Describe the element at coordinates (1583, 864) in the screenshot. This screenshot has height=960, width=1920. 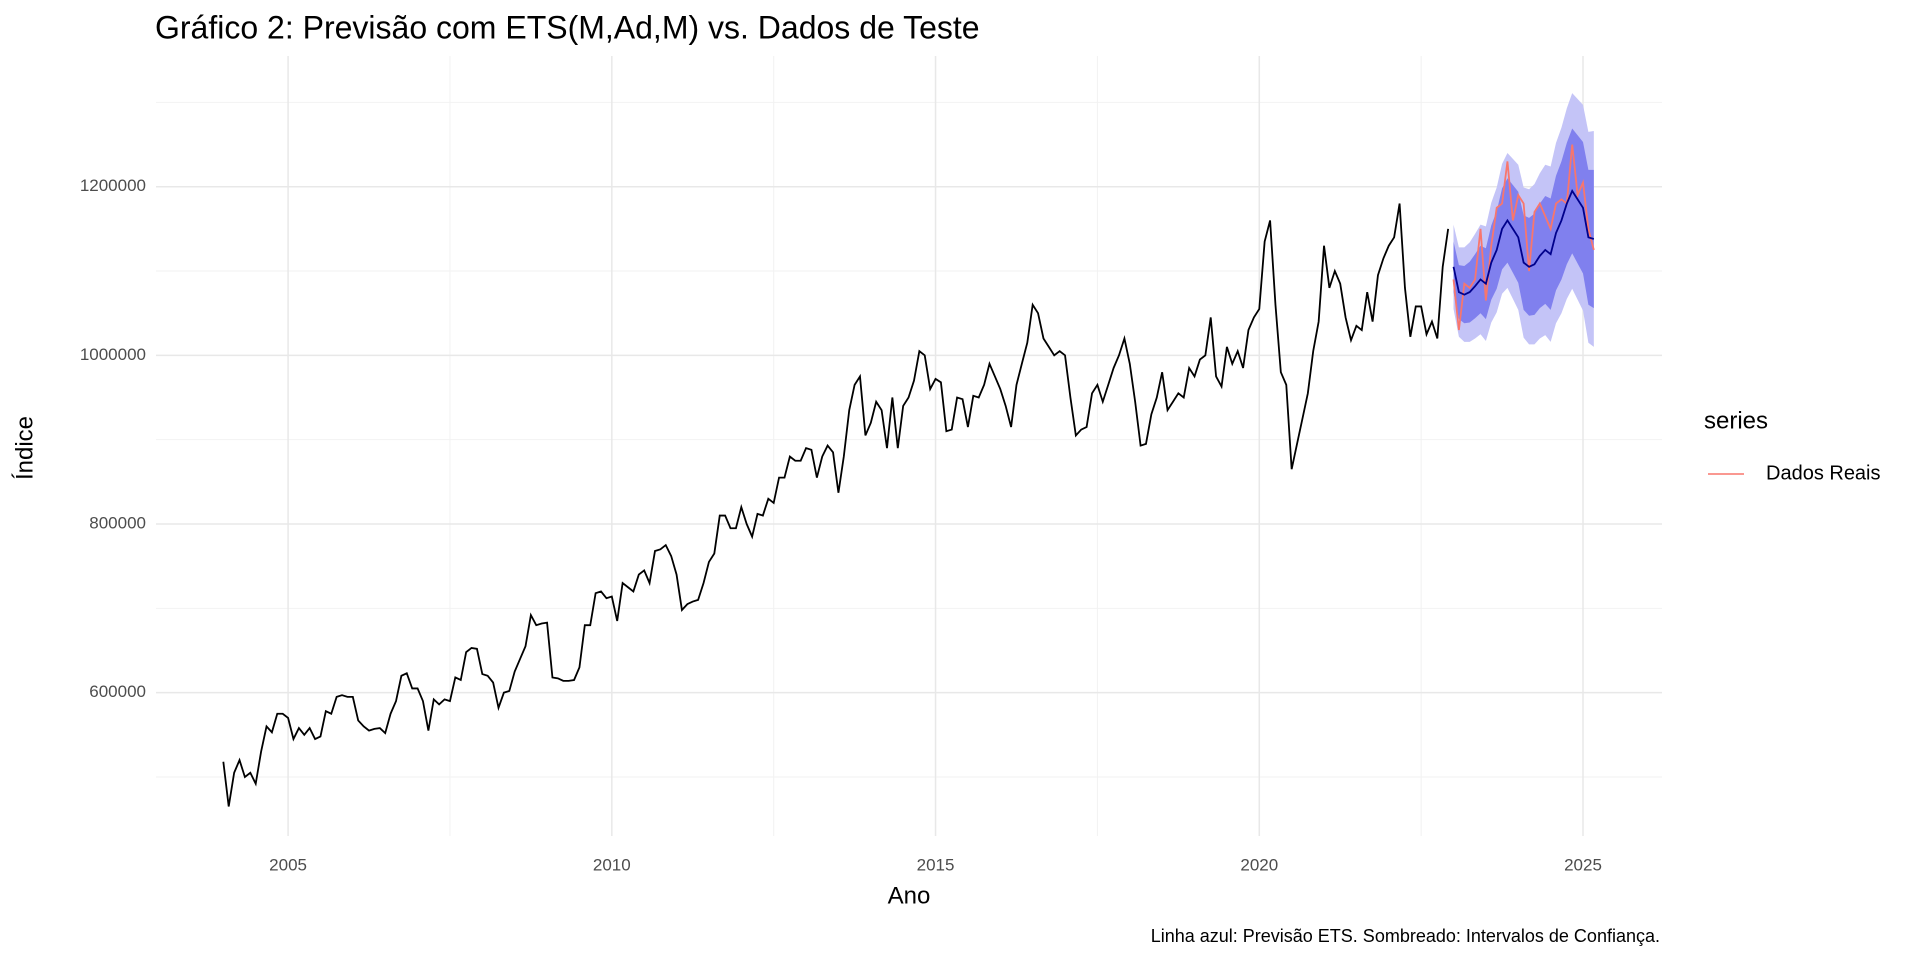
I see `x-tick-label: 2025` at that location.